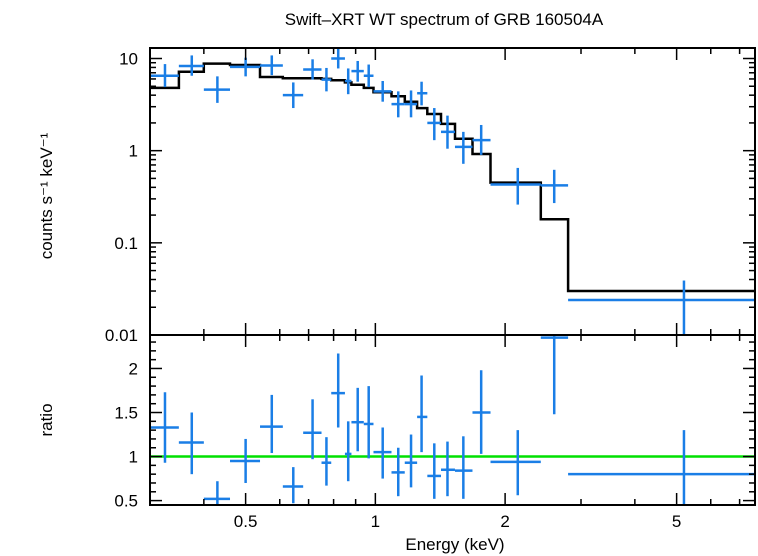 The width and height of the screenshot is (758, 556). Describe the element at coordinates (133, 457) in the screenshot. I see `ratio-ytick-label: 1` at that location.